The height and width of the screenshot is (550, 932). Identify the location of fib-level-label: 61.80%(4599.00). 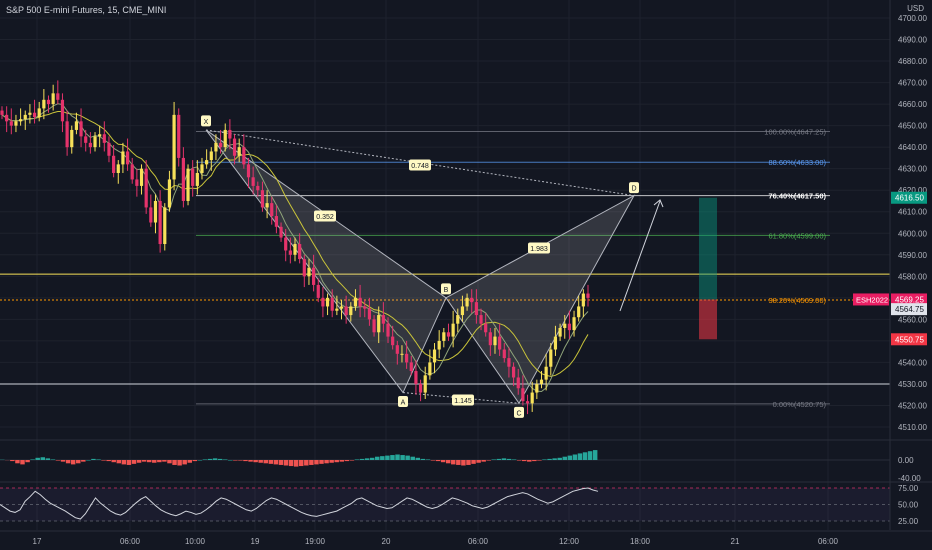
(797, 235).